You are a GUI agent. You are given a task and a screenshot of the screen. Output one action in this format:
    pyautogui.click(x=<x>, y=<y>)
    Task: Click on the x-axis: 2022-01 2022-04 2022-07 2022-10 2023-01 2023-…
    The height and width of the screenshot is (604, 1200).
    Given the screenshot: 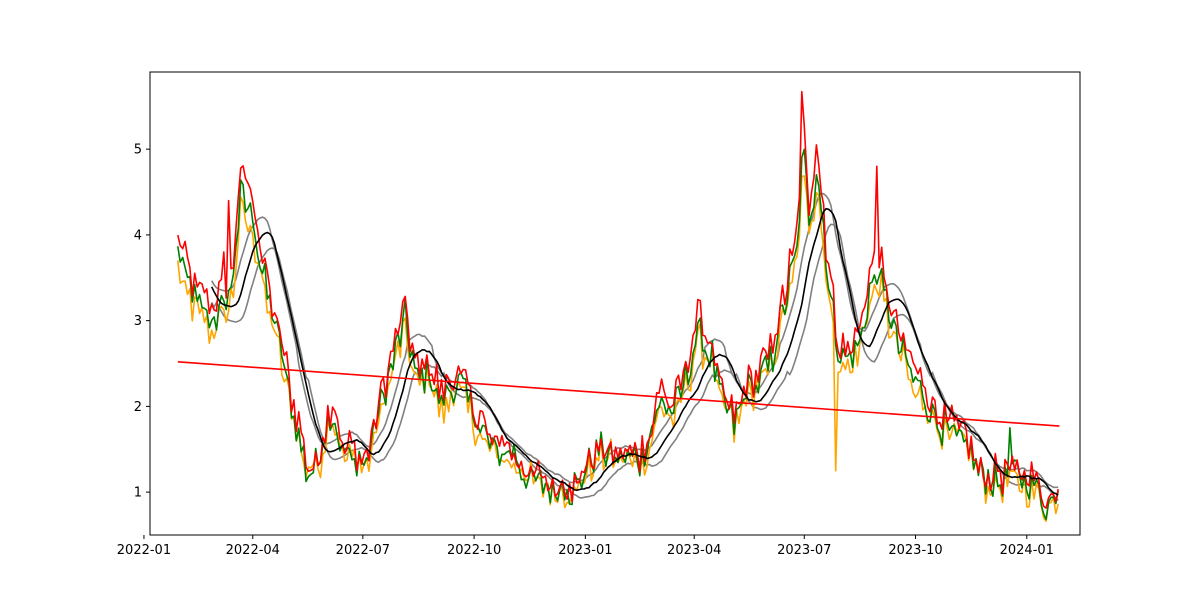 What is the action you would take?
    pyautogui.click(x=585, y=546)
    